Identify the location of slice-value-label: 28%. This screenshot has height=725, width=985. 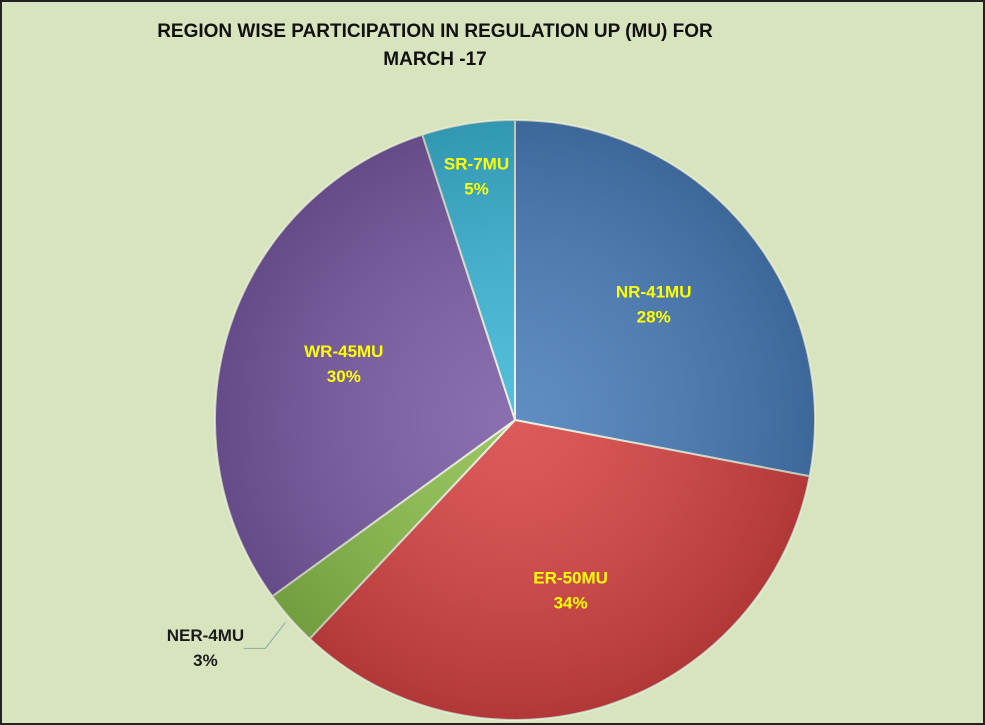
(654, 317).